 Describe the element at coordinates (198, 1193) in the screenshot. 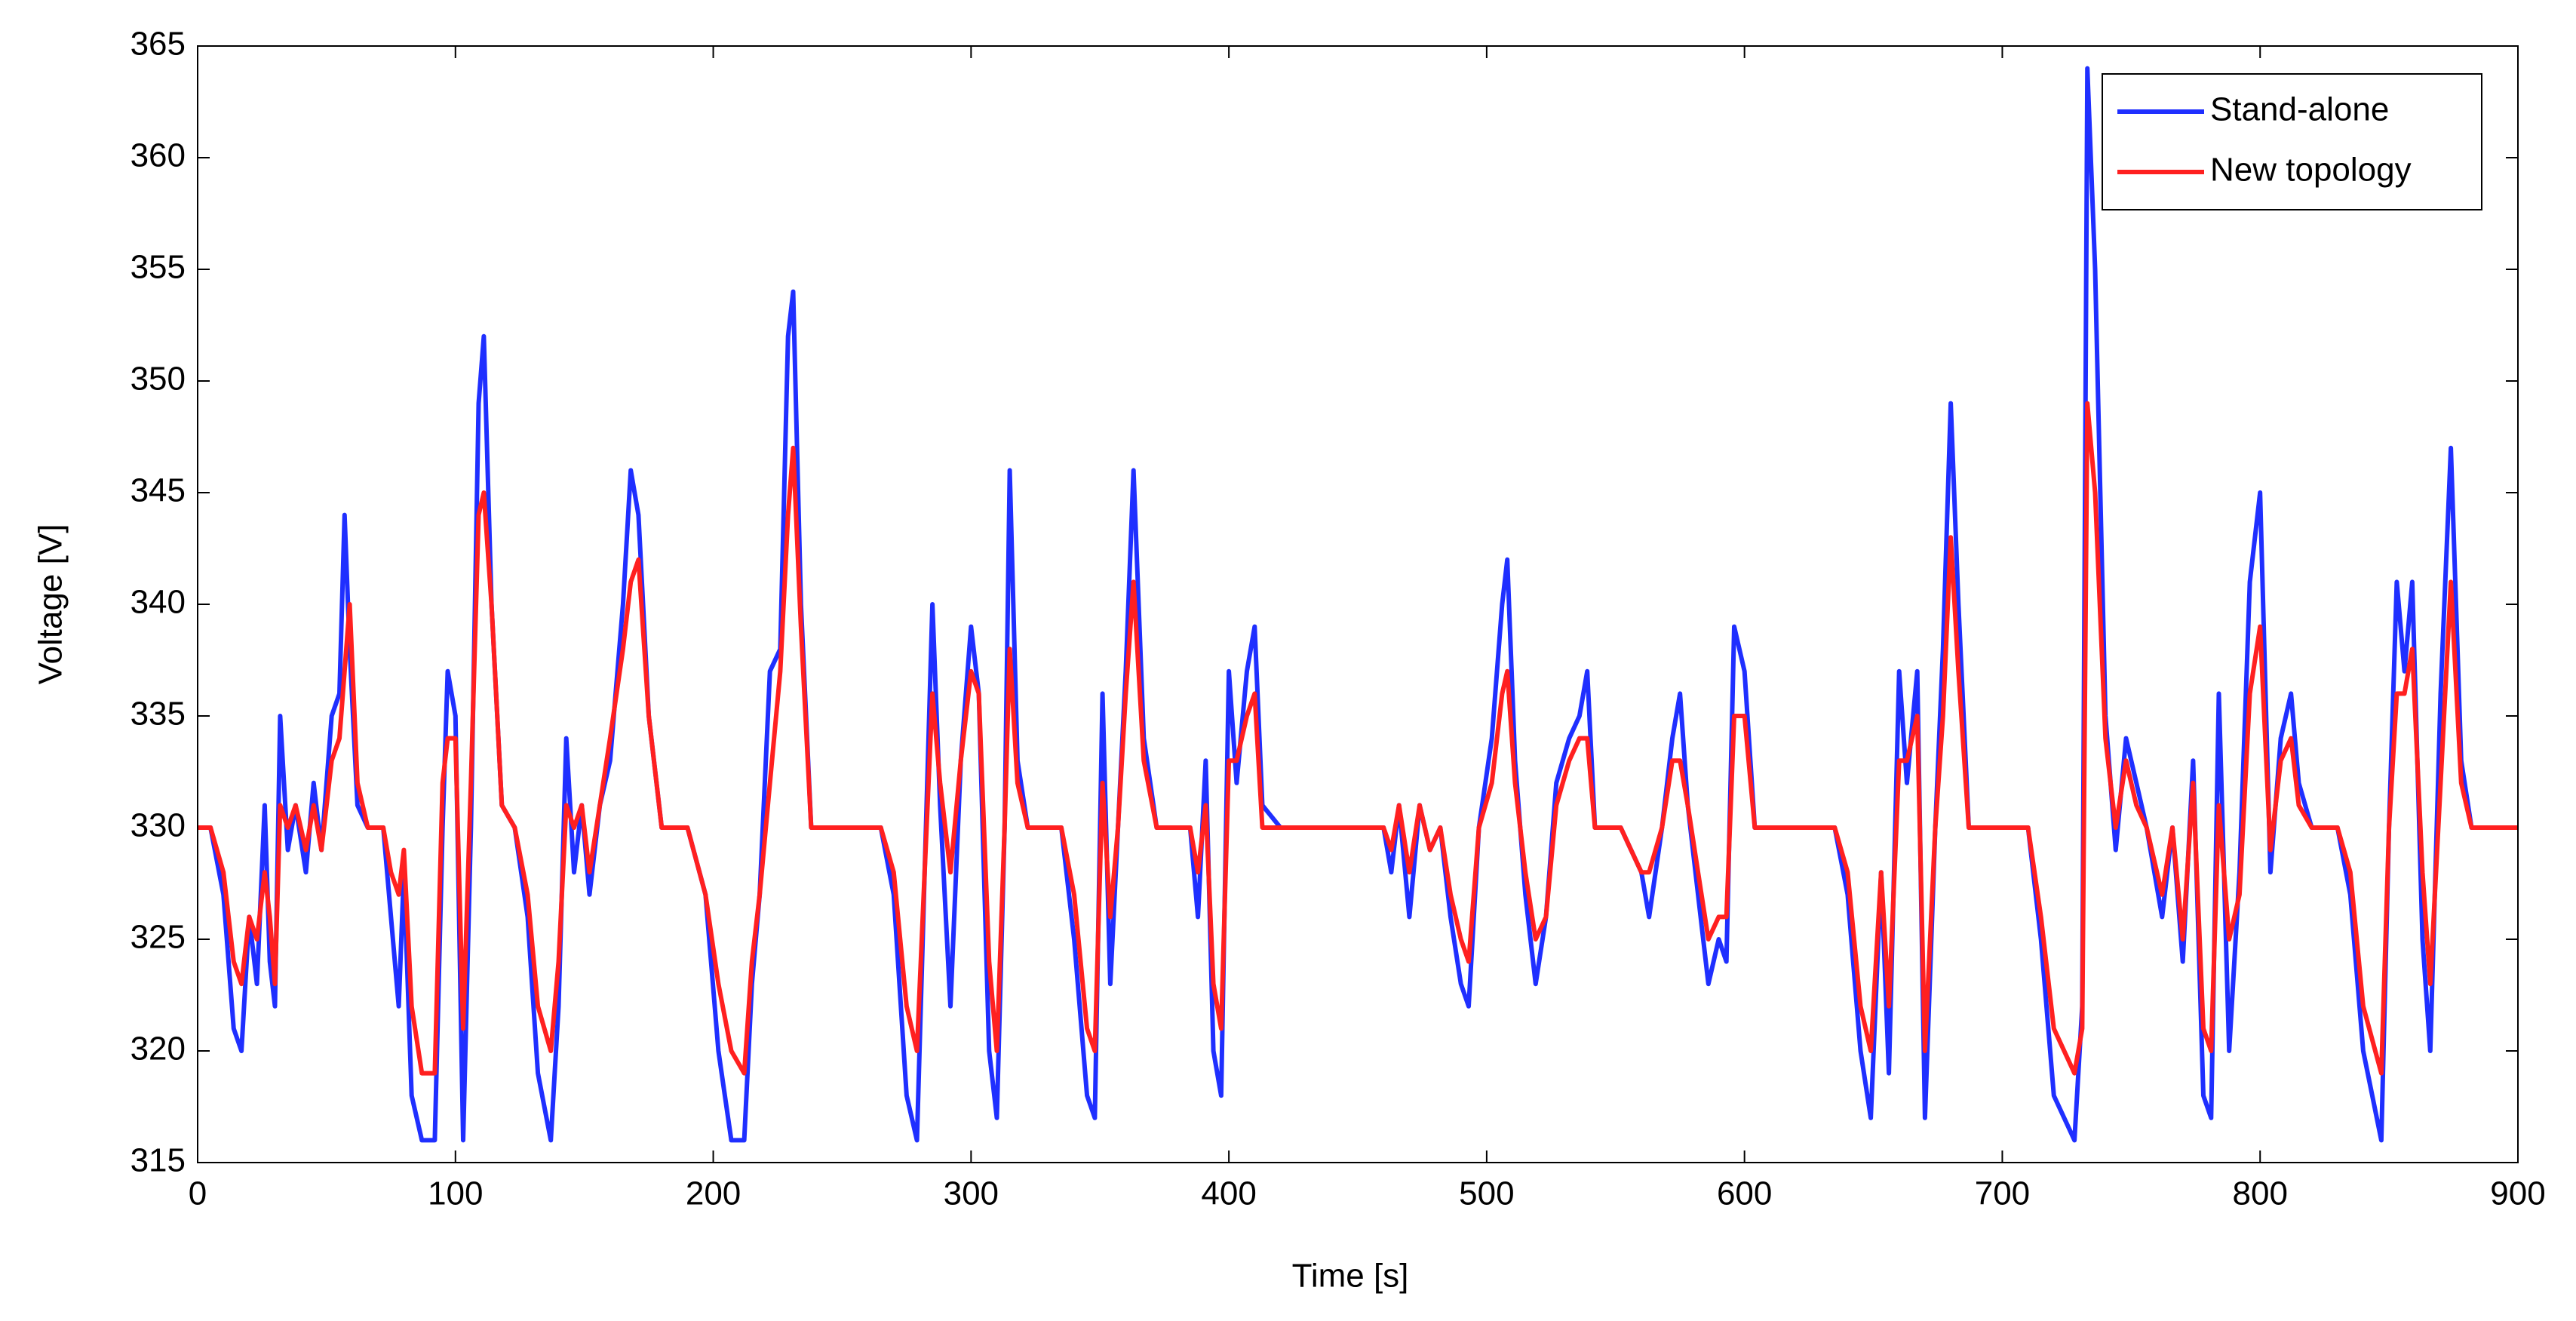

I see `x-tick-label: 0` at that location.